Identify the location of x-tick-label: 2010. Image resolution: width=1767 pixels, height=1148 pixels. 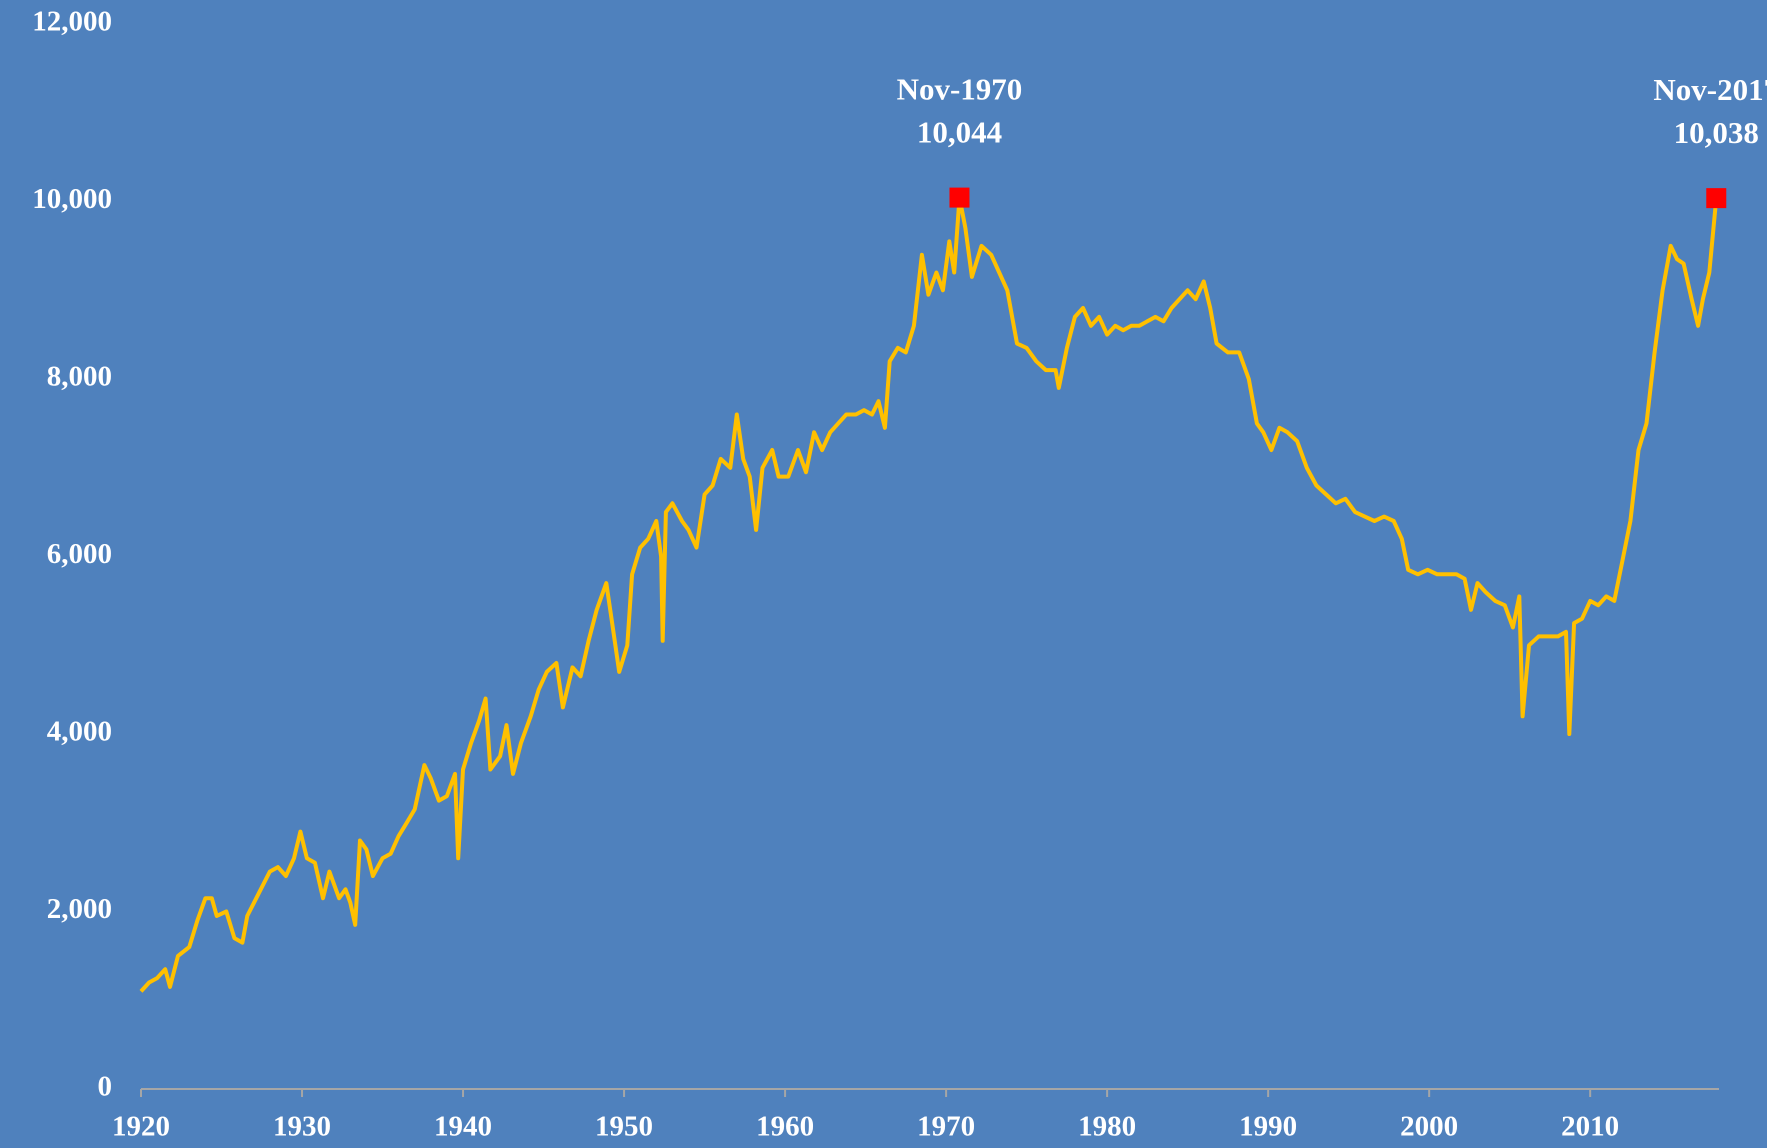
(1590, 1127).